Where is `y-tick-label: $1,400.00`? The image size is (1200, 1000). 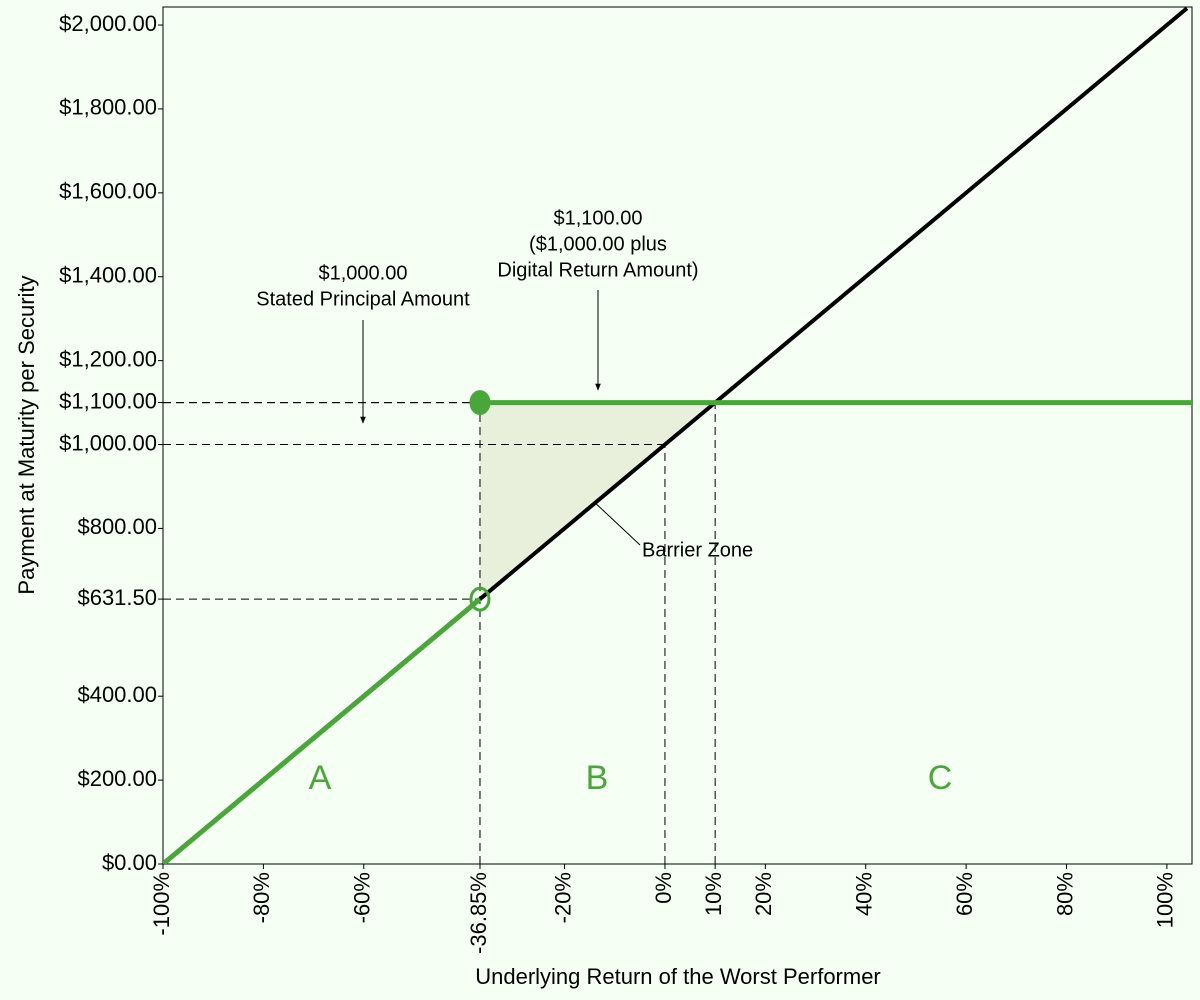 y-tick-label: $1,400.00 is located at coordinates (108, 275).